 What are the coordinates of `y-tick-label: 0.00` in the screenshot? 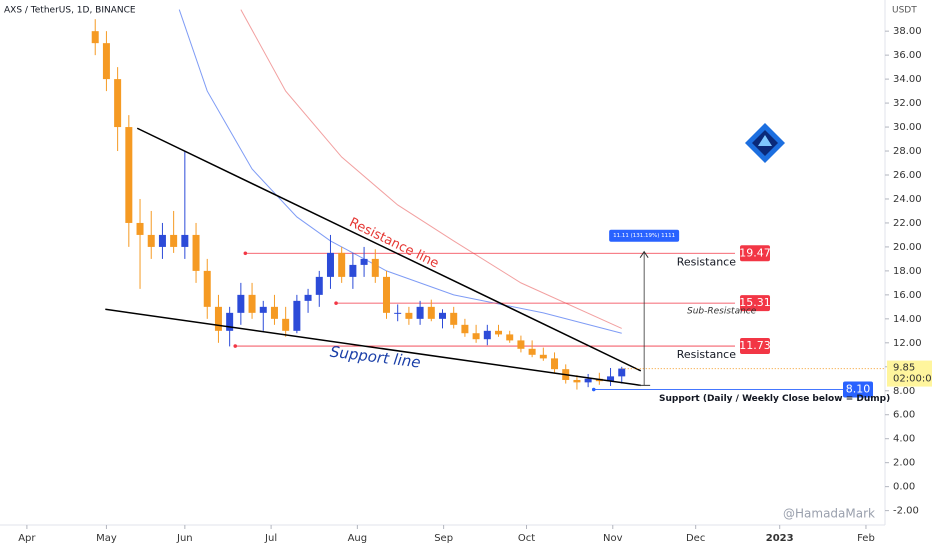 It's located at (904, 487).